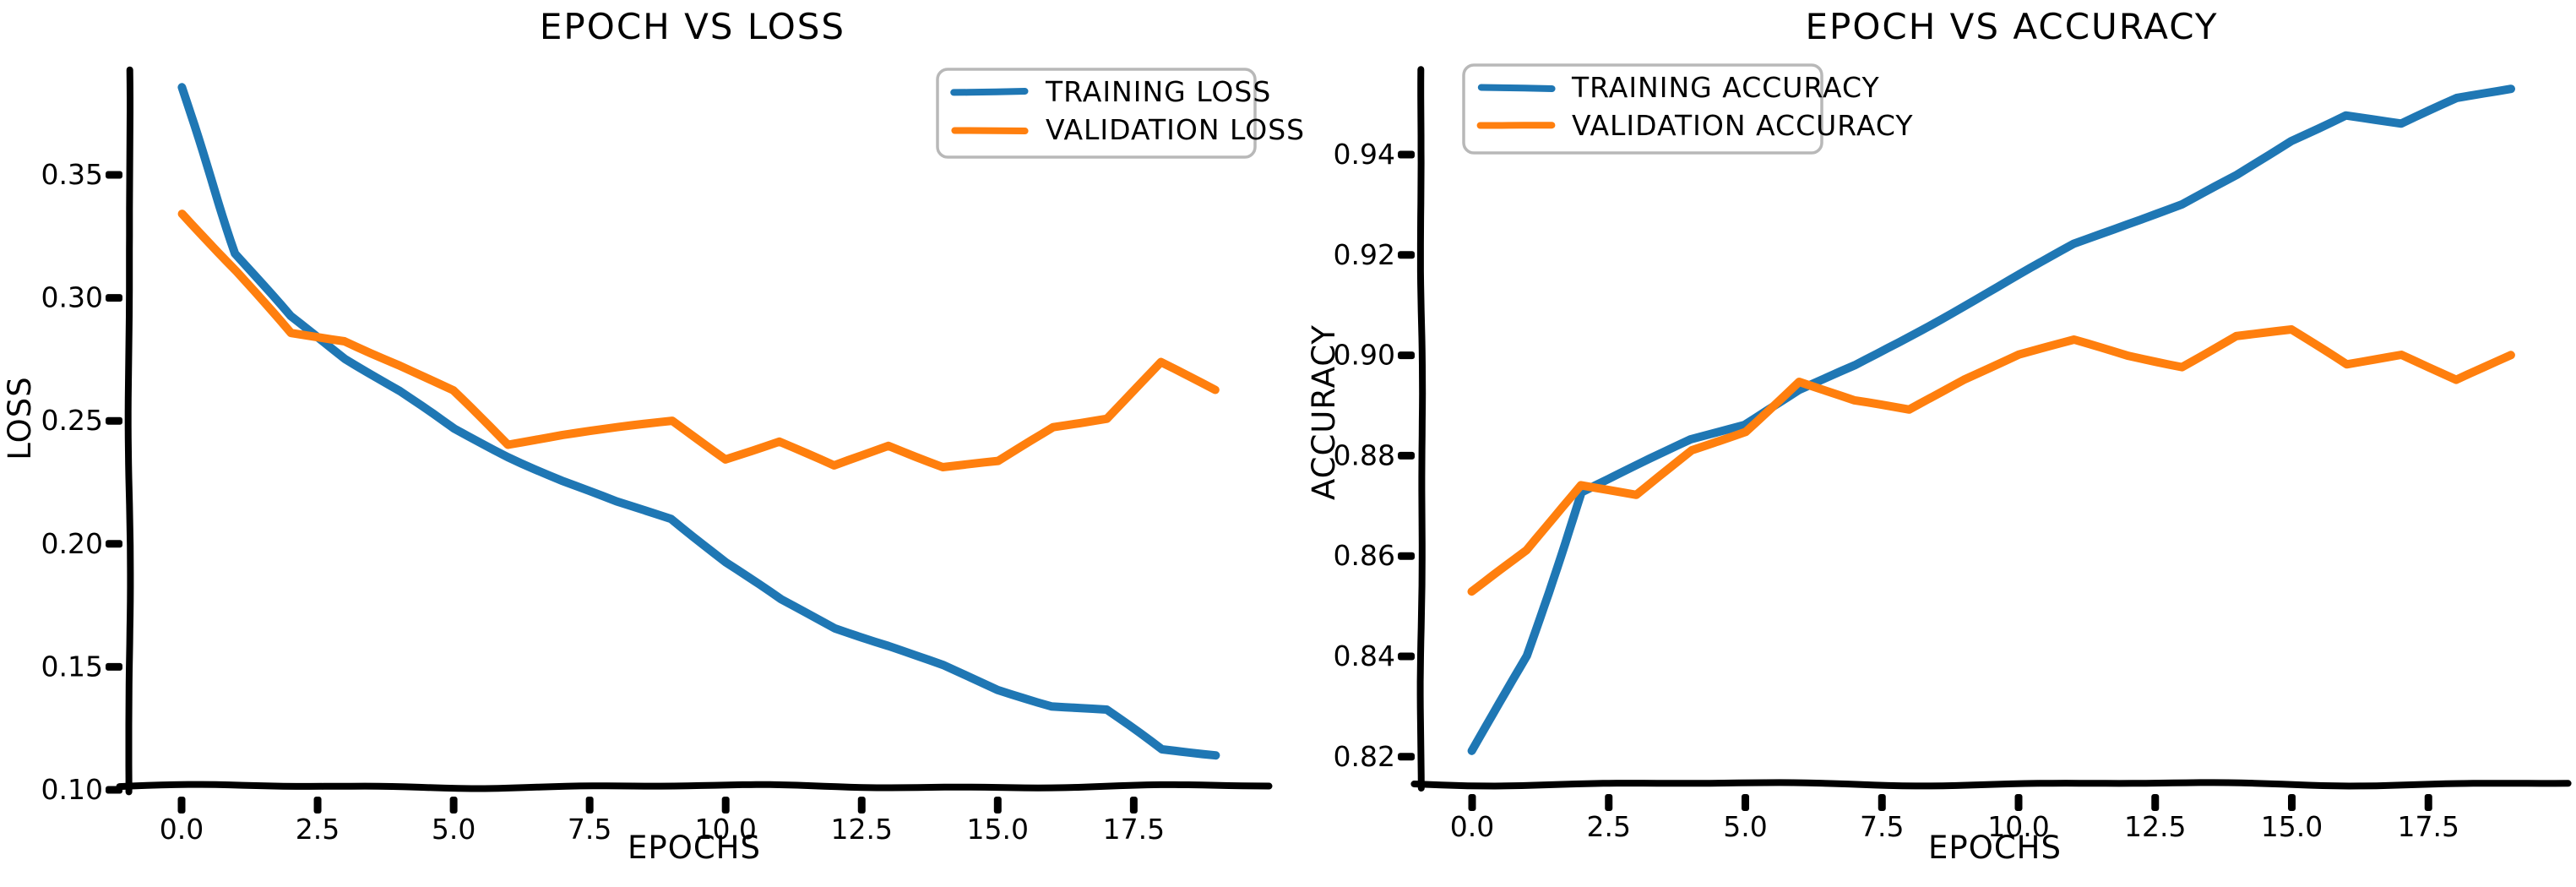 The height and width of the screenshot is (887, 2576). What do you see at coordinates (72, 420) in the screenshot?
I see `y-tick-label: 0.25` at bounding box center [72, 420].